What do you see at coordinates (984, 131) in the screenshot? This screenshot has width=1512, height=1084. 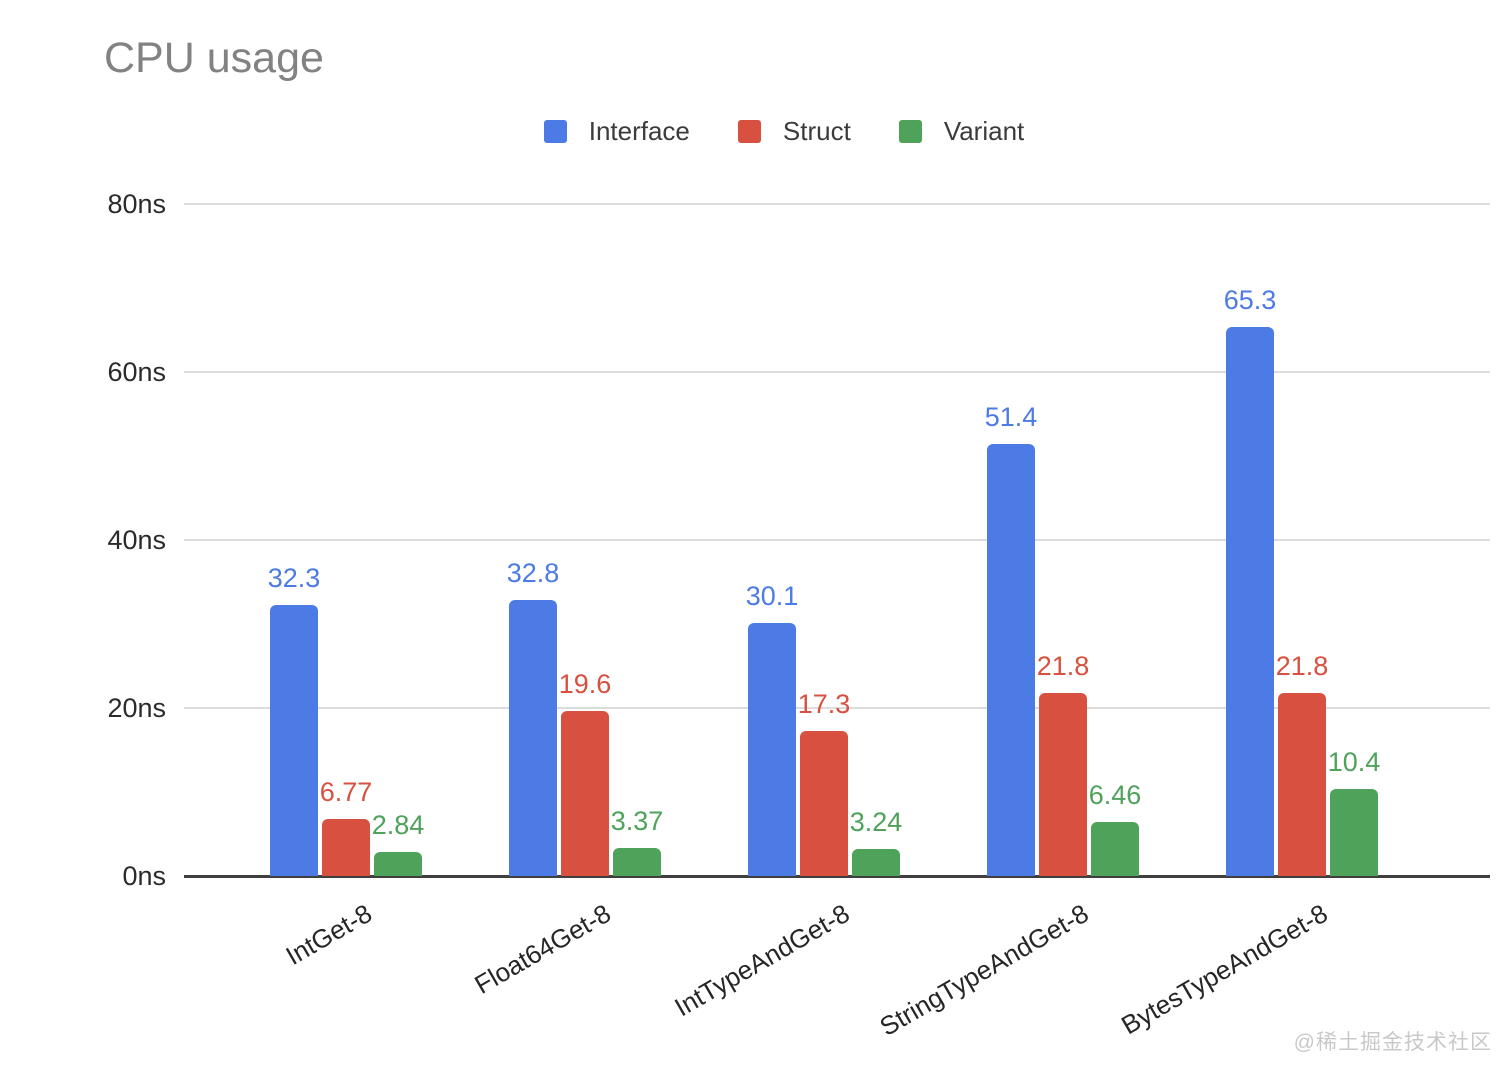 I see `legend-label-variant: Variant` at bounding box center [984, 131].